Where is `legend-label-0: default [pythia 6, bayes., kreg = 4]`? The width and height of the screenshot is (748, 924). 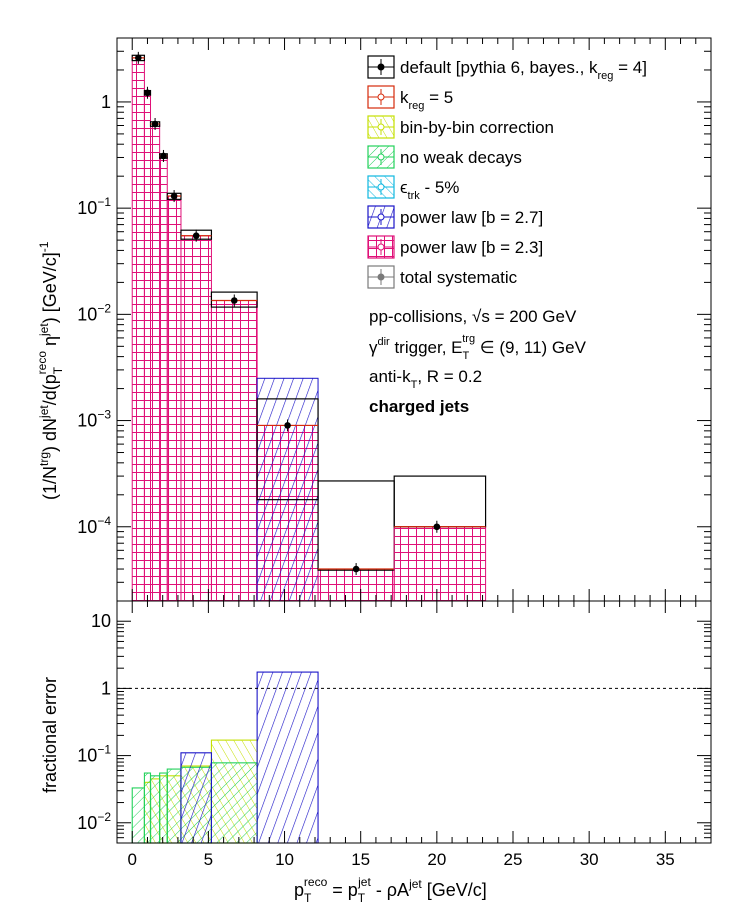
legend-label-0: default [pythia 6, bayes., kreg = 4] is located at coordinates (523, 70).